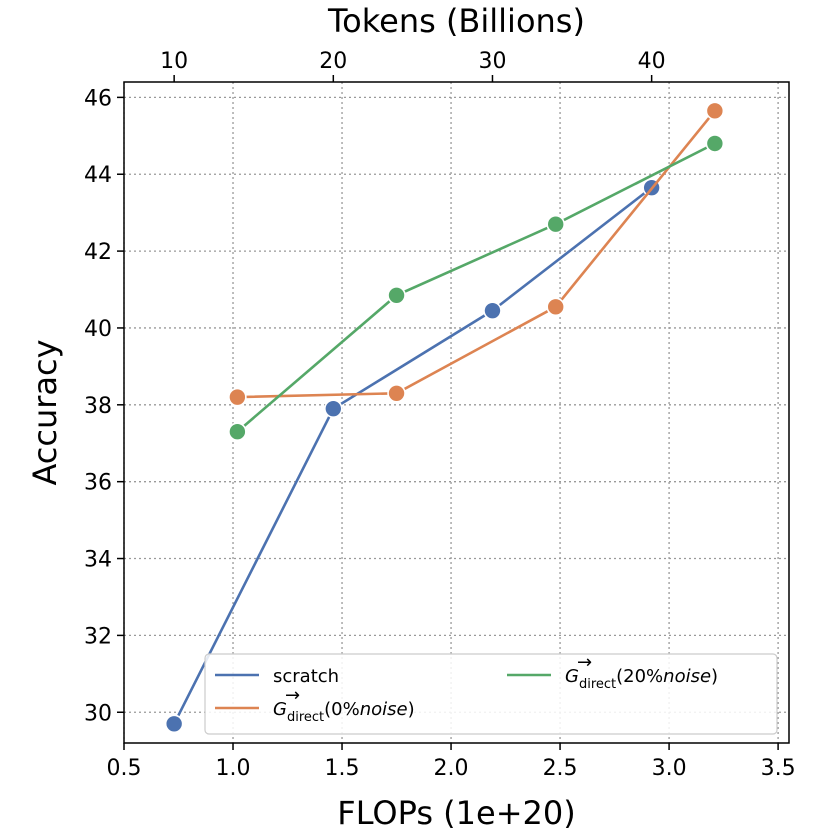 The width and height of the screenshot is (830, 830). I want to click on x-tick-label: 3.0, so click(669, 768).